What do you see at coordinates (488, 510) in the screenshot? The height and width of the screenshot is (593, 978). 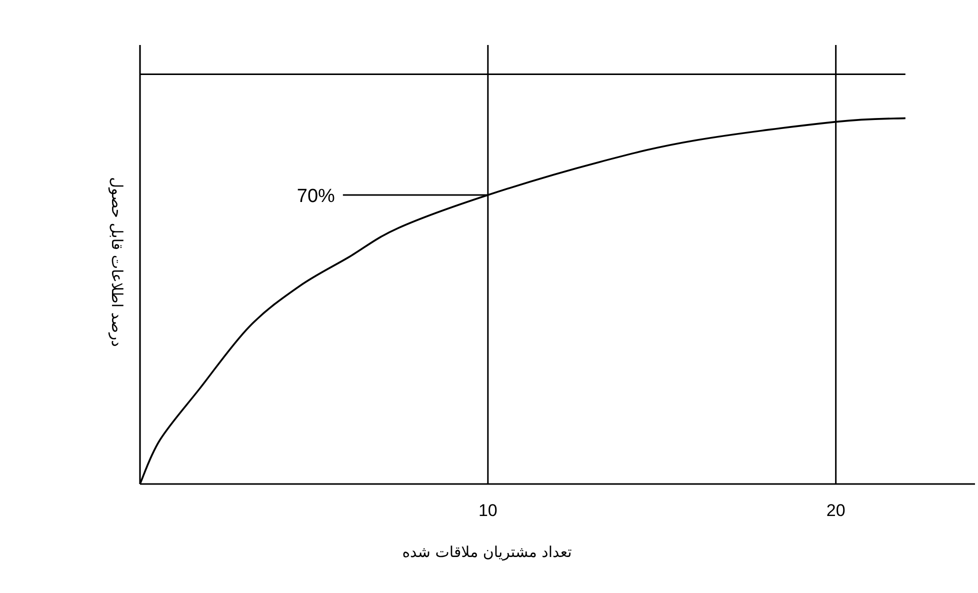 I see `x-tick-label: 10` at bounding box center [488, 510].